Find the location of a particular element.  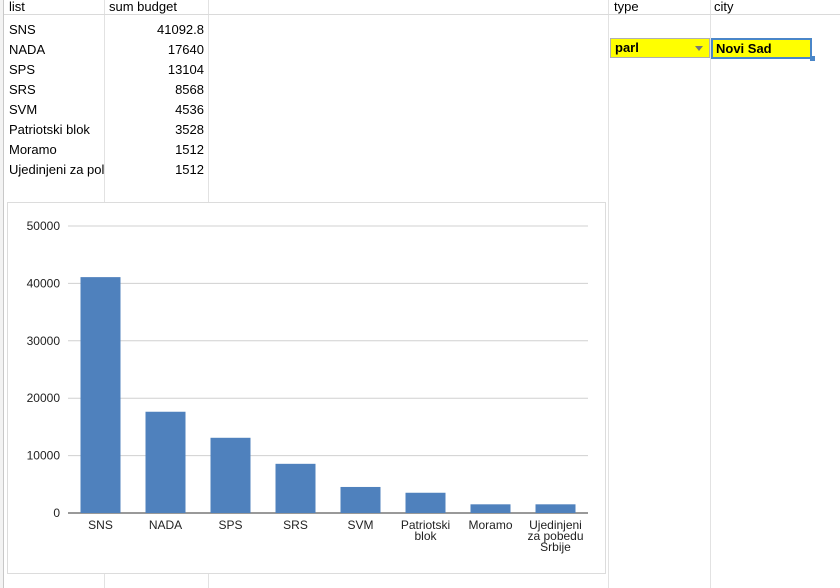

bar-sns is located at coordinates (100, 395).